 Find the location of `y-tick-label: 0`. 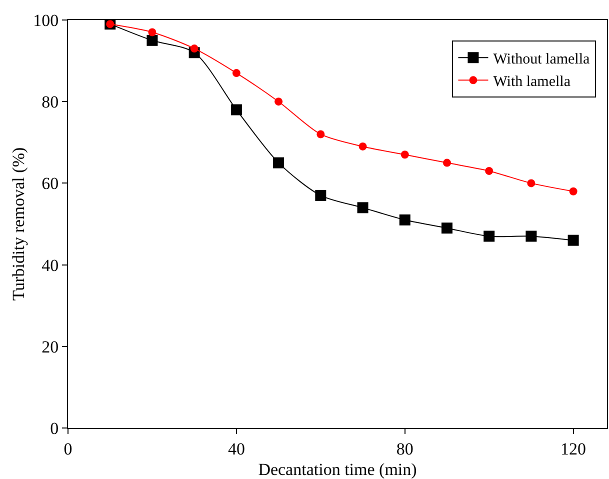

y-tick-label: 0 is located at coordinates (54, 428).